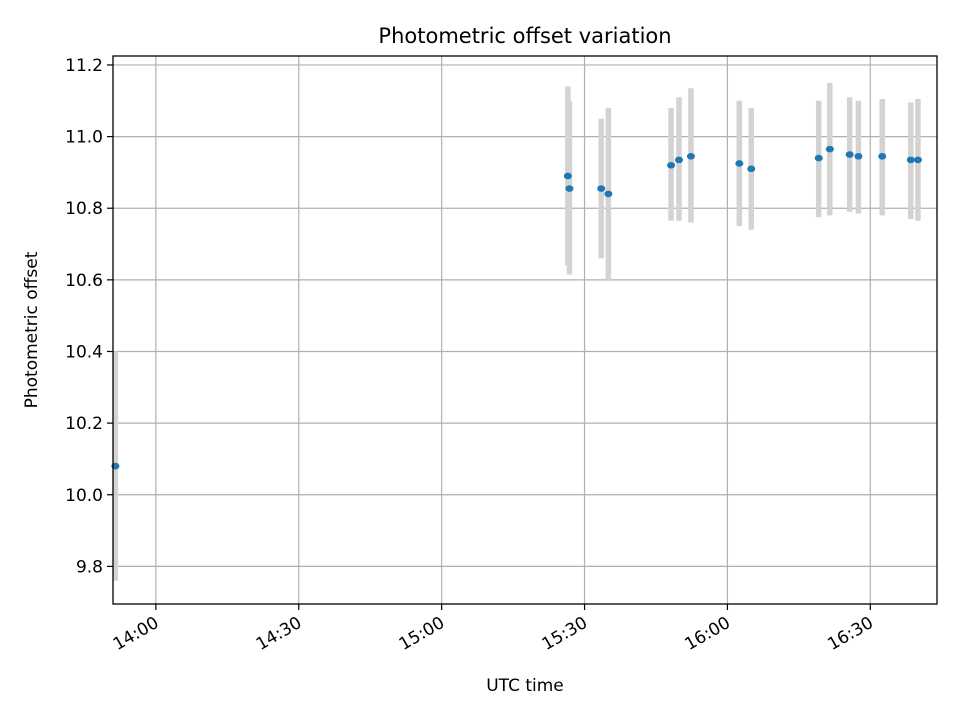 The width and height of the screenshot is (960, 720). Describe the element at coordinates (89, 316) in the screenshot. I see `y-axis-ticks: 9.8 10.0 10.2 10.4 10.6 10.8 11.0 11.2` at that location.